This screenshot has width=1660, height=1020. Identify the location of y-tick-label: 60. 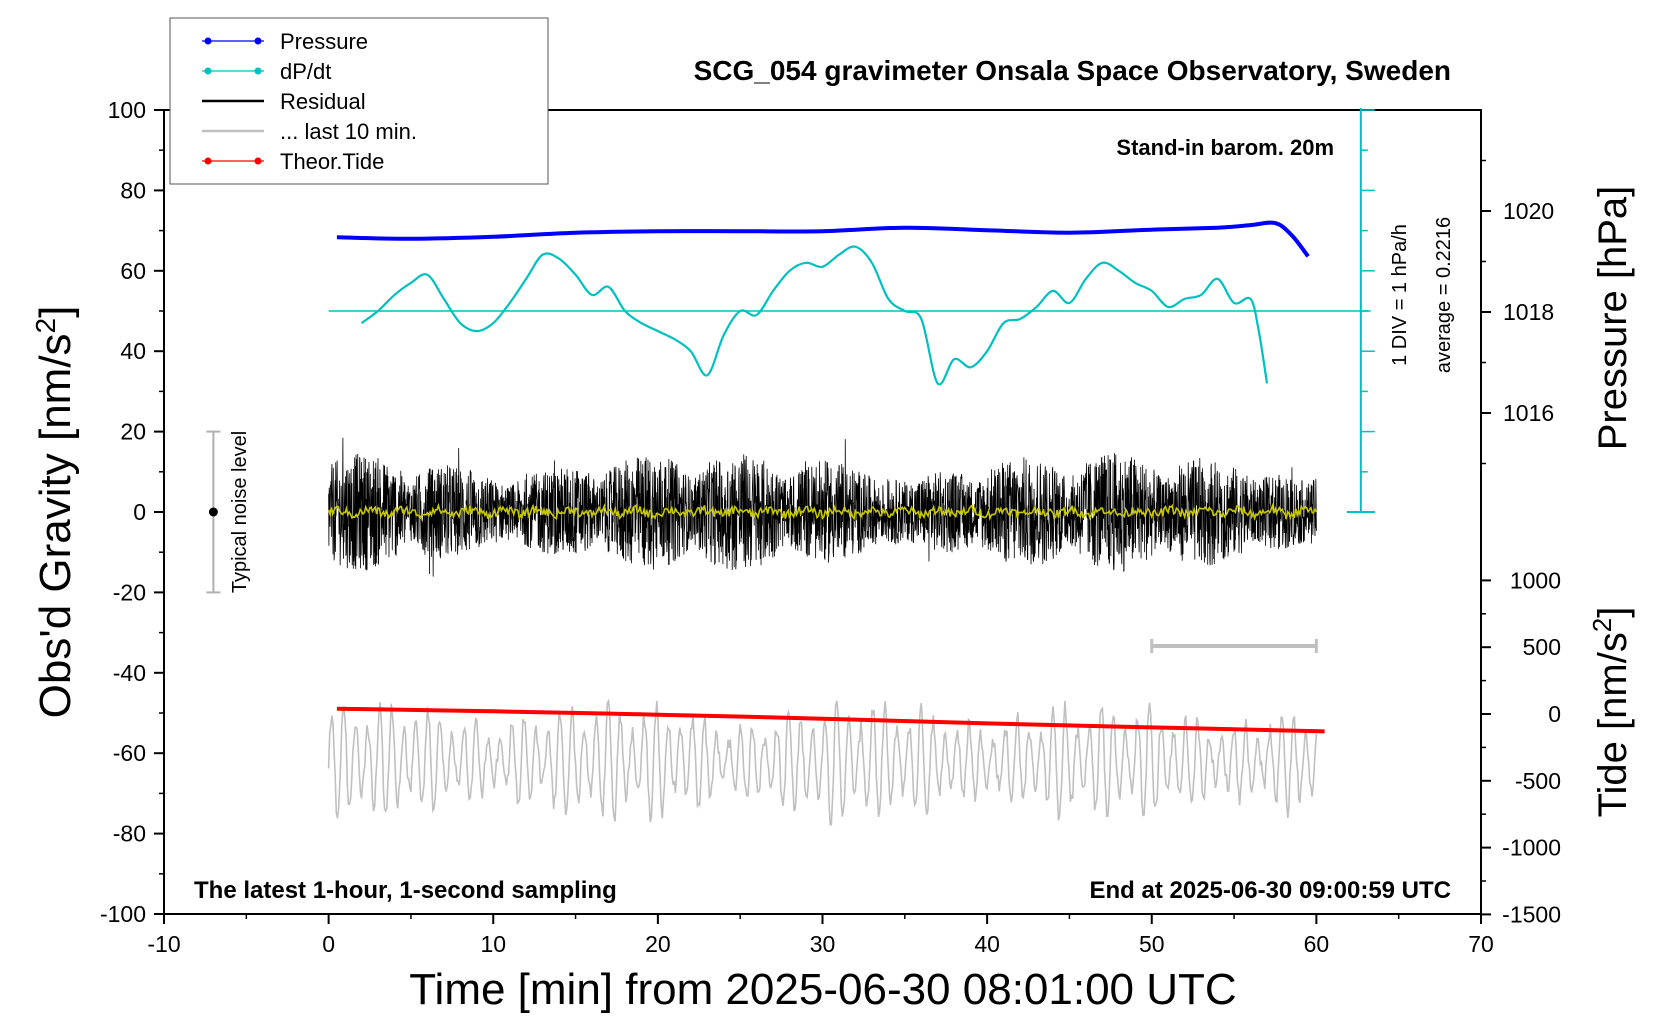
(133, 271).